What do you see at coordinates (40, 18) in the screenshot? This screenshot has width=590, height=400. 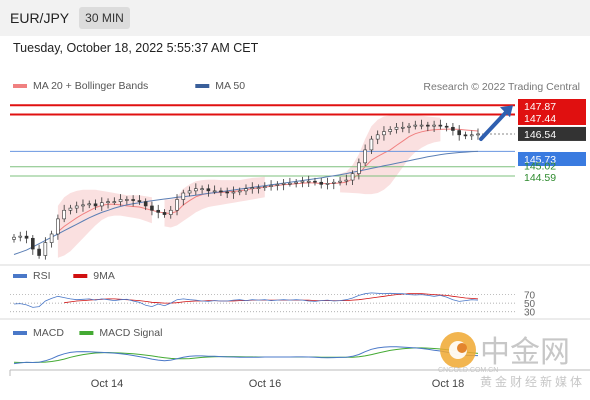 I see `pair-title: EUR/JPY` at bounding box center [40, 18].